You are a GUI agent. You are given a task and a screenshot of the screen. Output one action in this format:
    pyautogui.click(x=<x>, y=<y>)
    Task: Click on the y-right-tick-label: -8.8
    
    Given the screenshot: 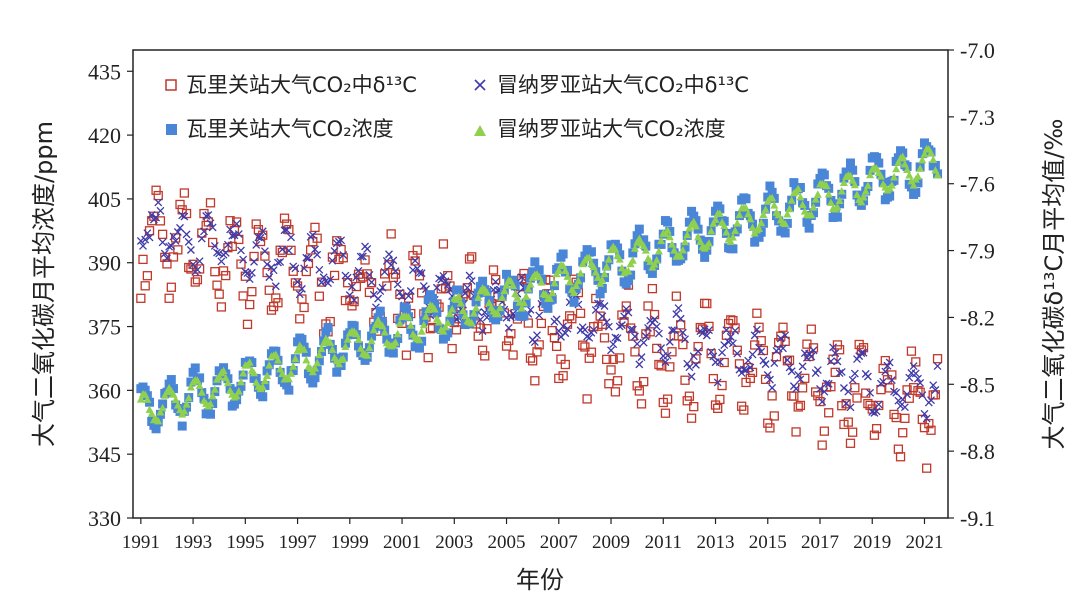 What is the action you would take?
    pyautogui.click(x=977, y=451)
    